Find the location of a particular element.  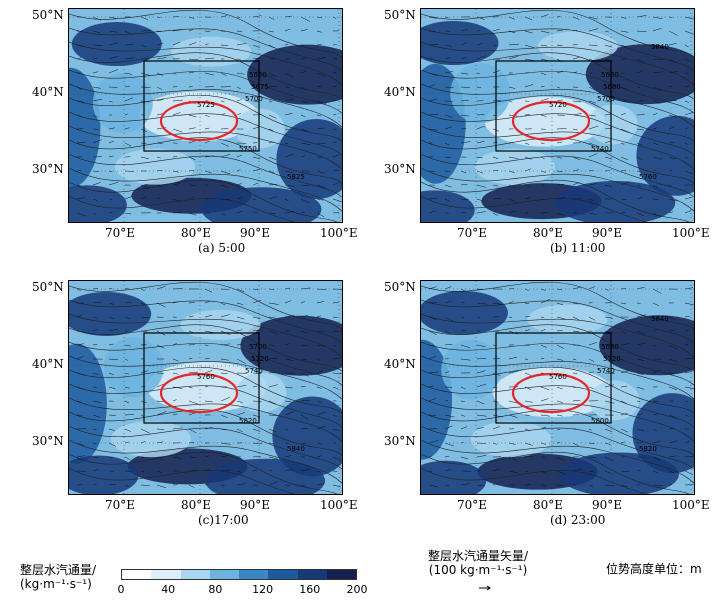

longitude-label: 90°E is located at coordinates (255, 233).